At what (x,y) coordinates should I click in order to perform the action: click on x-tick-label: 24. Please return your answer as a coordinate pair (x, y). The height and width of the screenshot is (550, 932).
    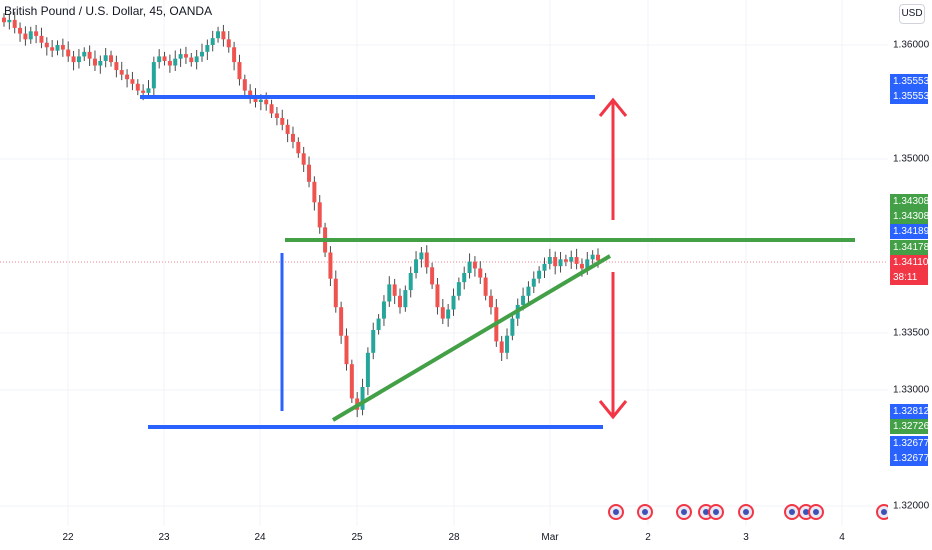
    Looking at the image, I should click on (260, 537).